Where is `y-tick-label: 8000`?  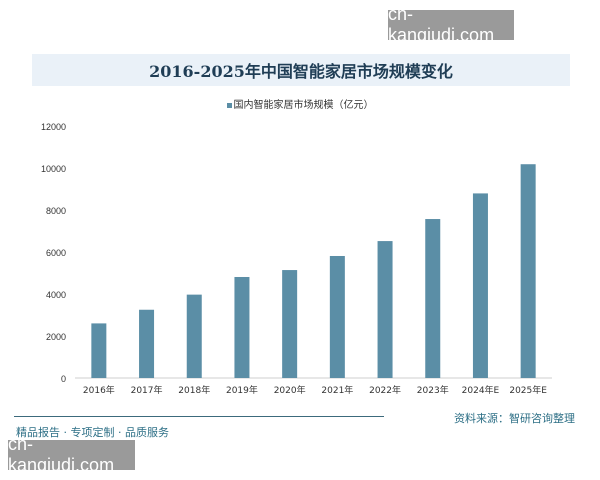
y-tick-label: 8000 is located at coordinates (56, 211).